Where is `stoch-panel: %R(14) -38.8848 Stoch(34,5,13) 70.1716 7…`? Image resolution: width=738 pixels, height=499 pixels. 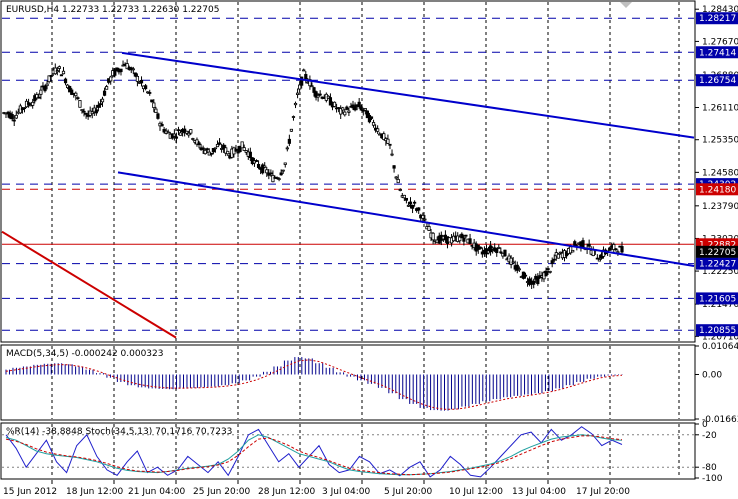
stoch-panel: %R(14) -38.8848 Stoch(34,5,13) 70.1716 7… is located at coordinates (348, 451).